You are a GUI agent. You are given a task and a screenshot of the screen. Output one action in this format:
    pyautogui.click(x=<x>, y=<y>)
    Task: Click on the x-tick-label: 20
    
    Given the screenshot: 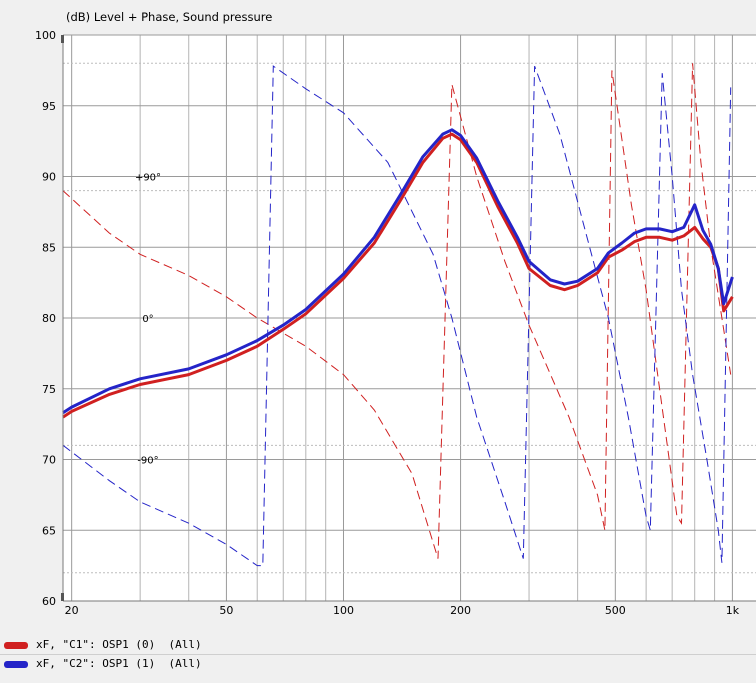 What is the action you would take?
    pyautogui.click(x=72, y=610)
    